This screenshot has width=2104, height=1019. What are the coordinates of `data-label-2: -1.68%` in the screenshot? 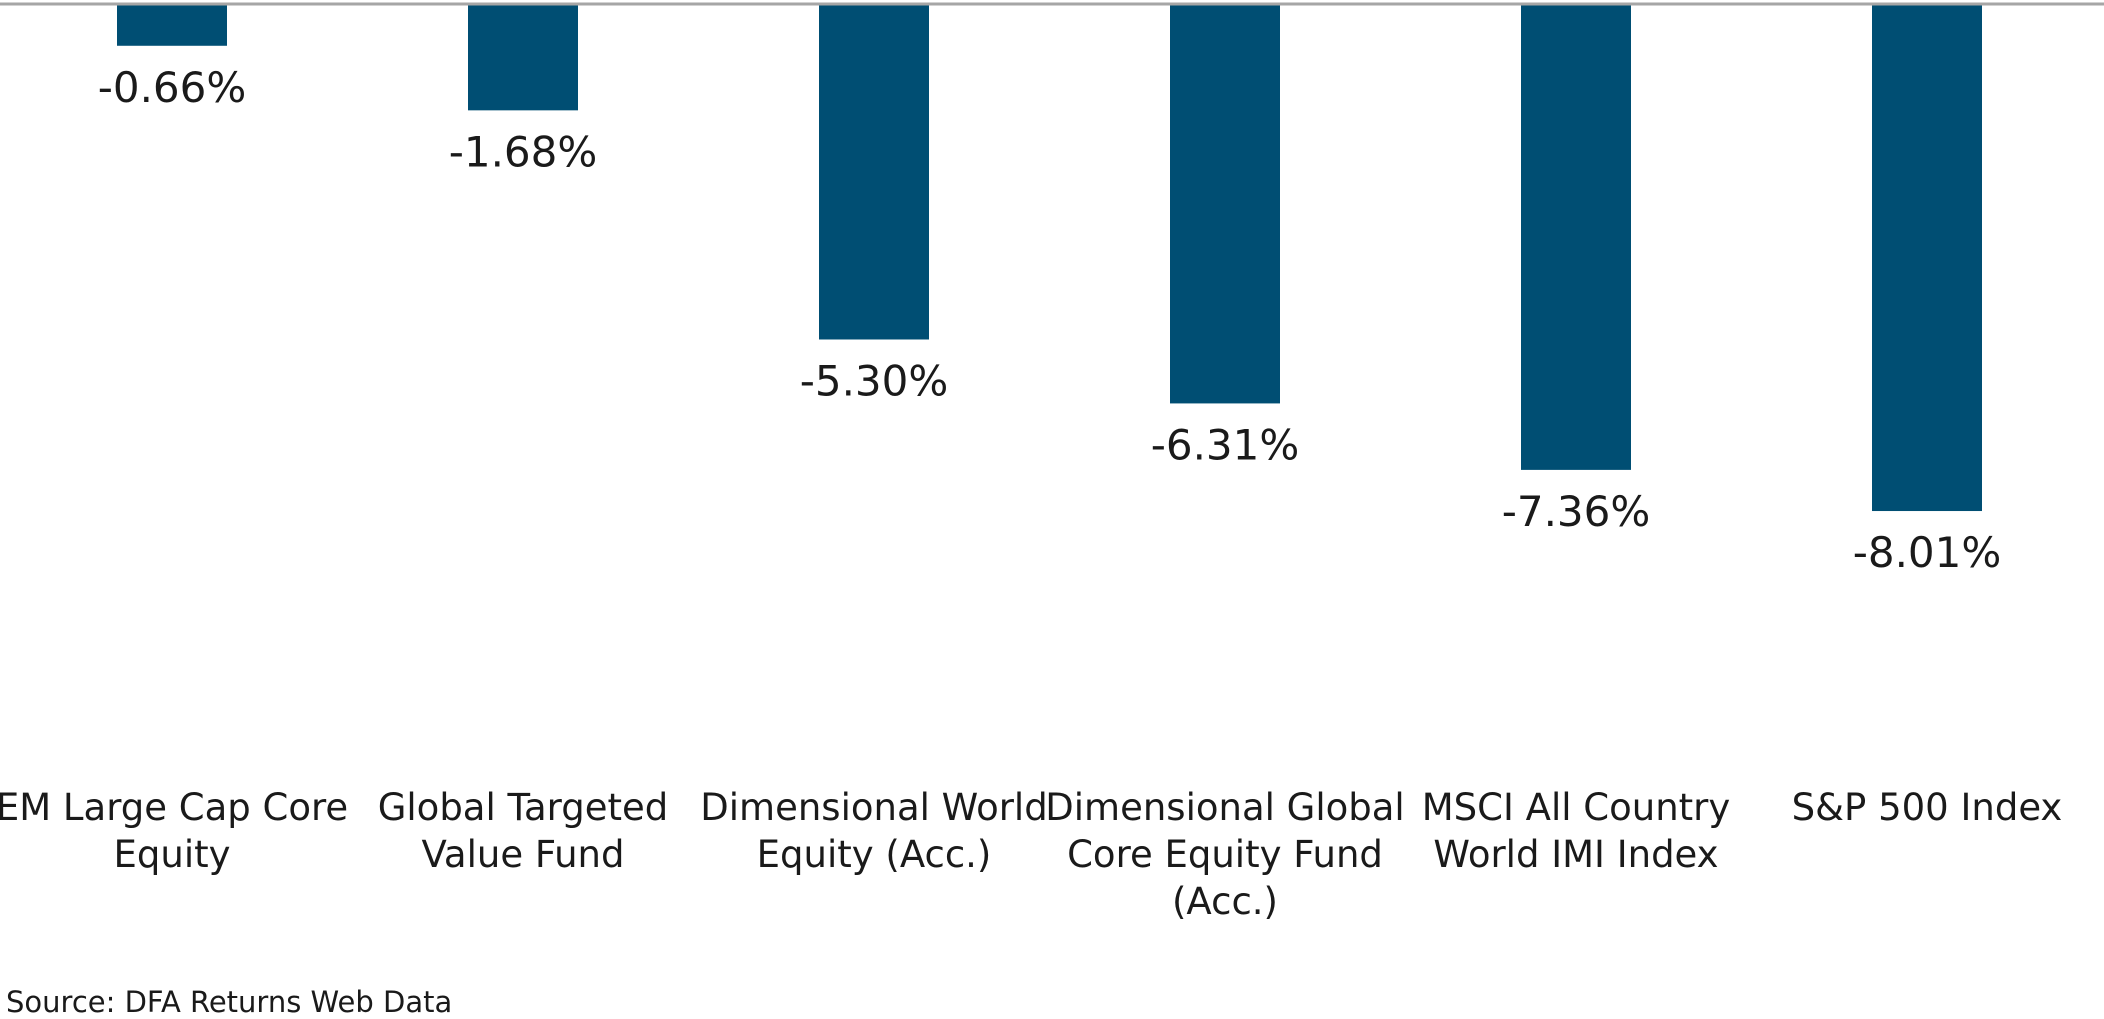 It's located at (523, 151).